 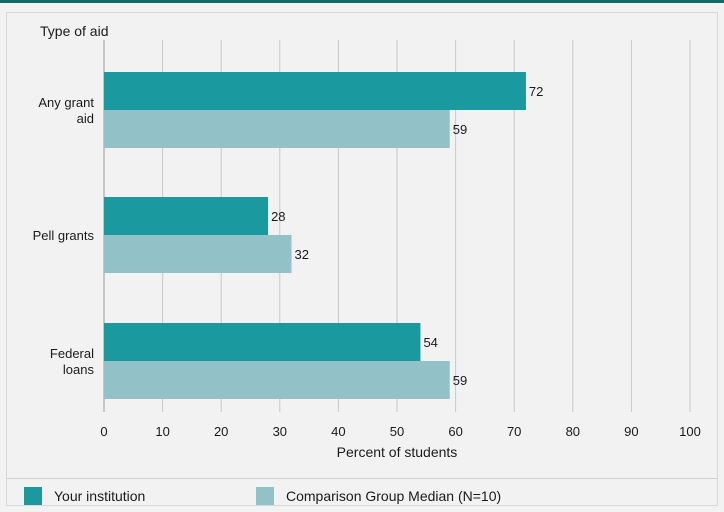 I want to click on x-tick-label-70: 70, so click(x=514, y=431).